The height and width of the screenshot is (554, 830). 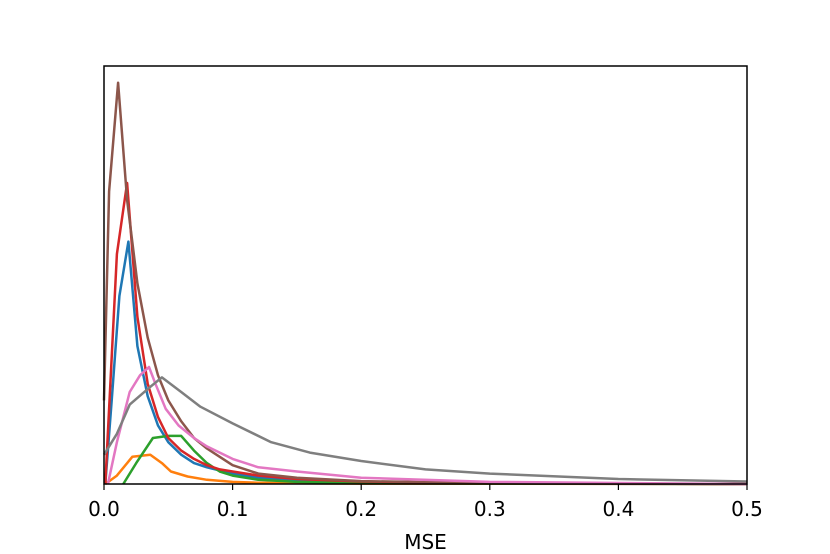 What do you see at coordinates (425, 502) in the screenshot?
I see `x-axis-ticks: 0.0 0.1 0.2 0.3 0.4 0.5` at bounding box center [425, 502].